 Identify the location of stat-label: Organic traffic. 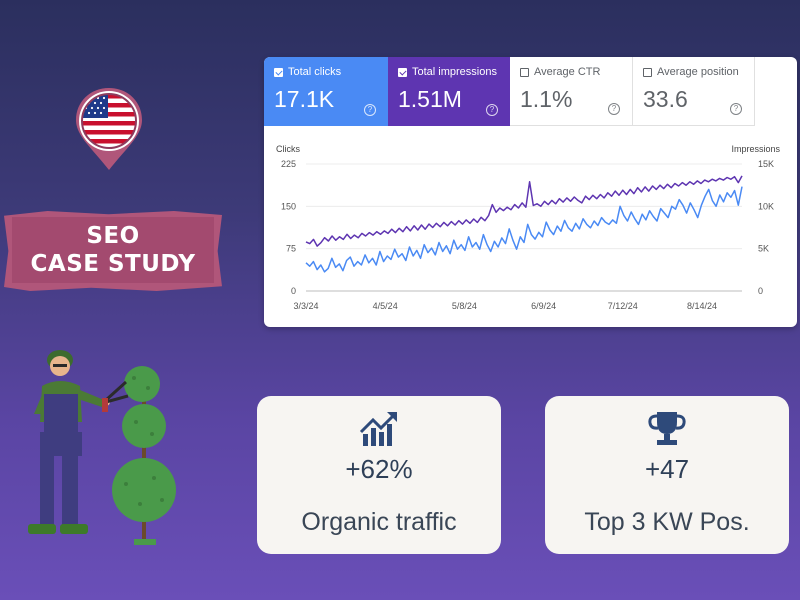
(379, 522).